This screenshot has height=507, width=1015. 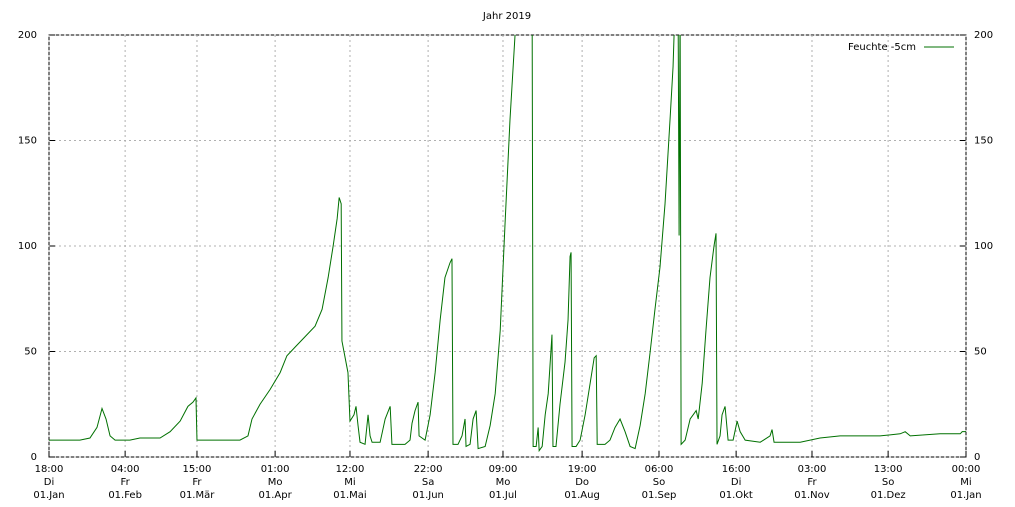 What do you see at coordinates (977, 457) in the screenshot?
I see `y2-tick-label: 0` at bounding box center [977, 457].